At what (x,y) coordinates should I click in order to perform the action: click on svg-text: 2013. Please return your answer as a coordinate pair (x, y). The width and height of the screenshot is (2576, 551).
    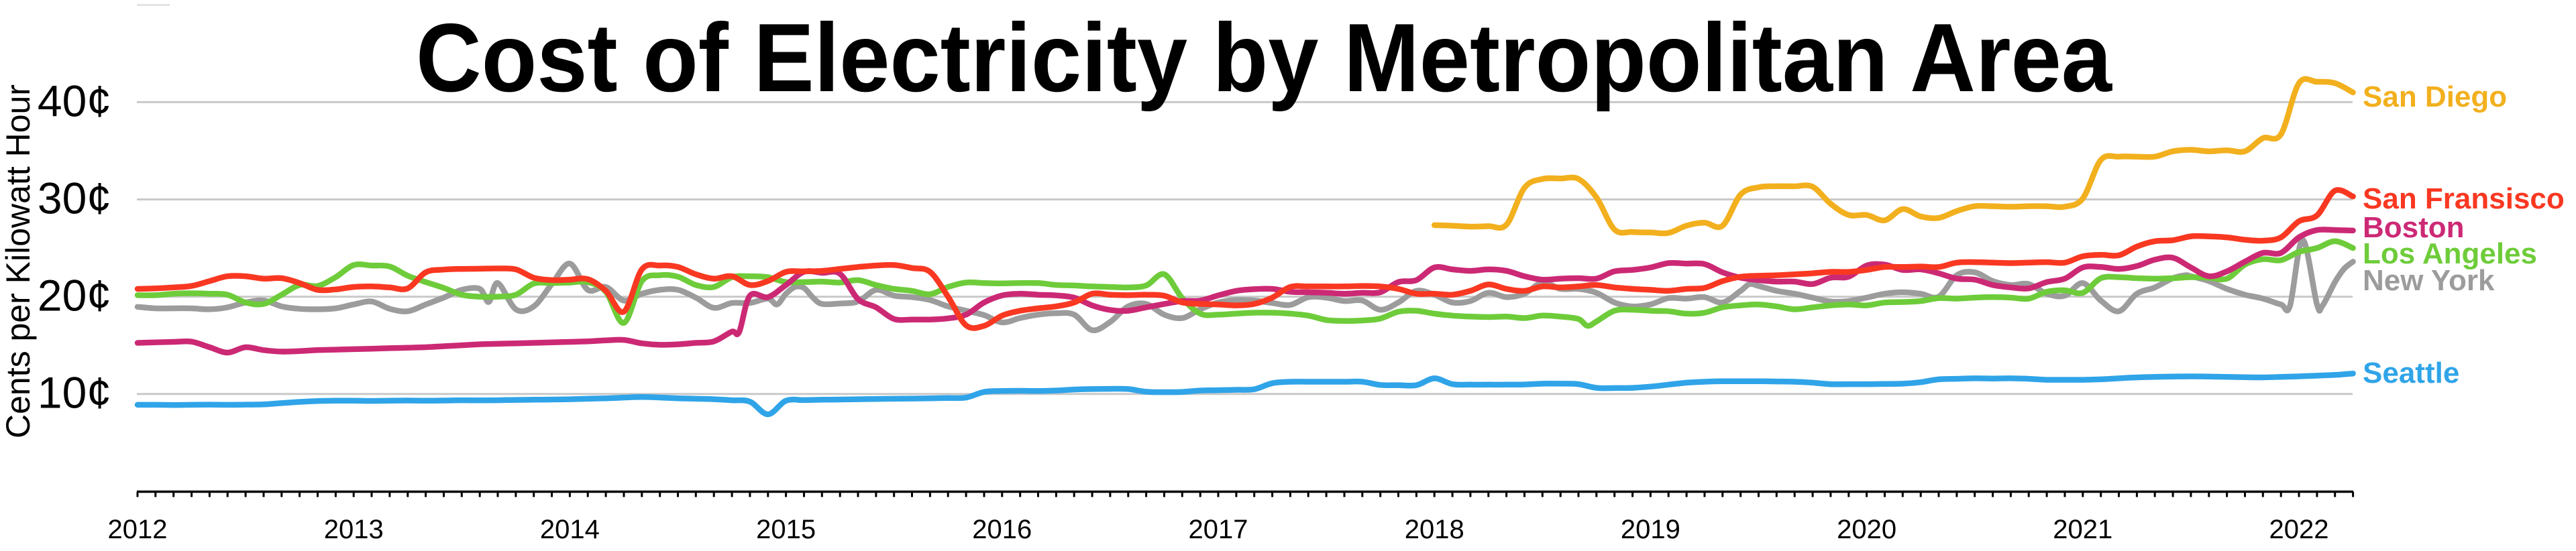
    Looking at the image, I should click on (354, 529).